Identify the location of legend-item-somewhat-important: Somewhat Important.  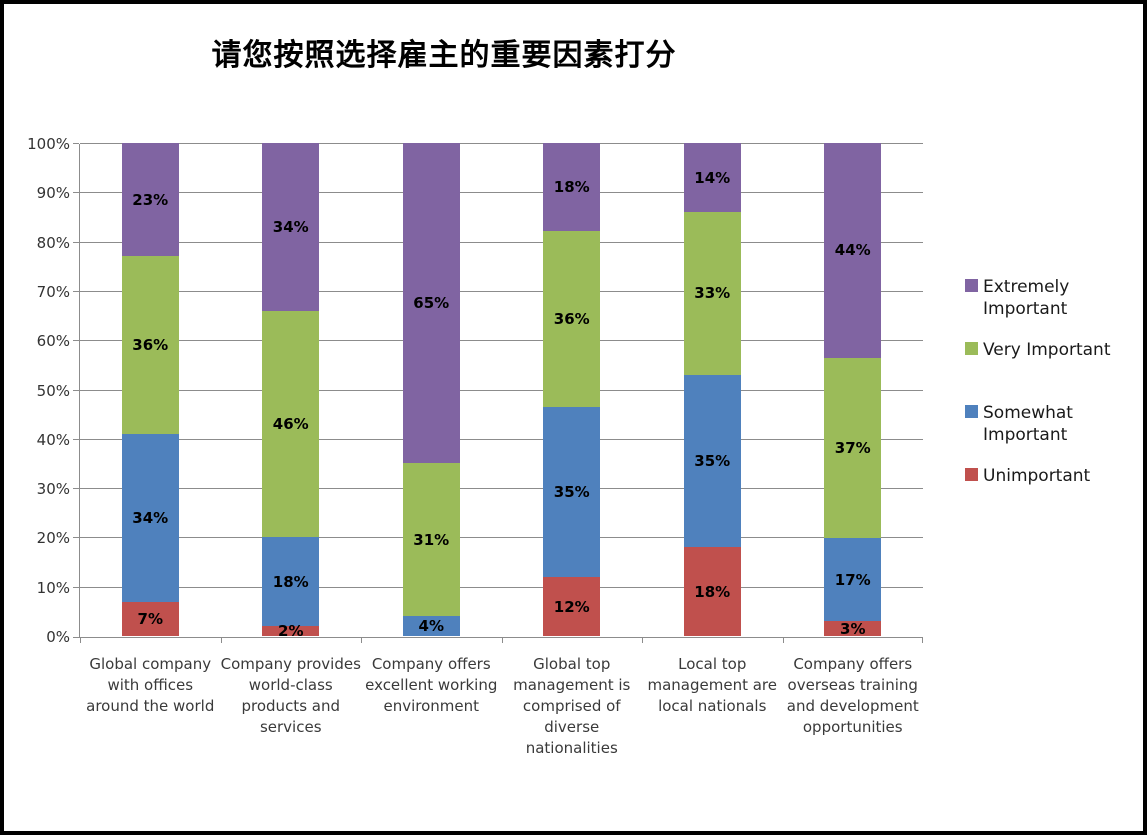
(1044, 424).